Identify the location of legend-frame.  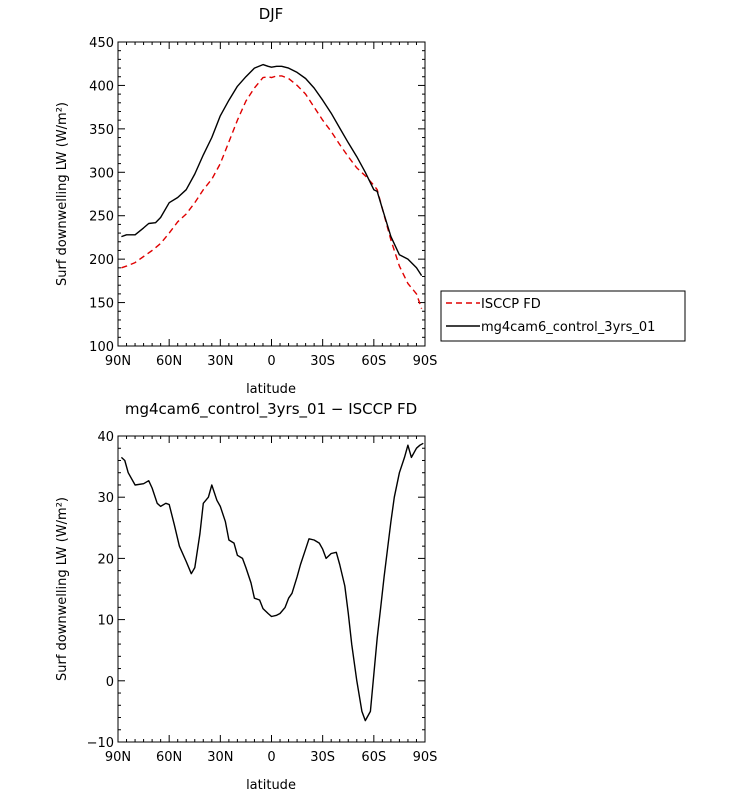
(563, 316).